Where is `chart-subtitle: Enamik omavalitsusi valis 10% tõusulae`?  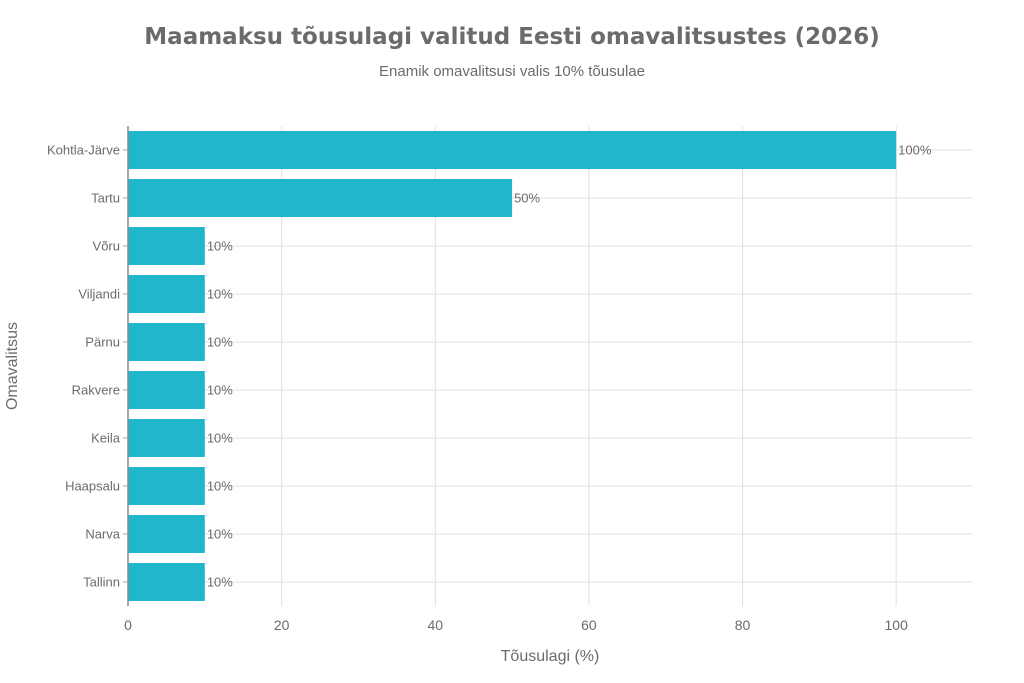 chart-subtitle: Enamik omavalitsusi valis 10% tõusulae is located at coordinates (512, 71).